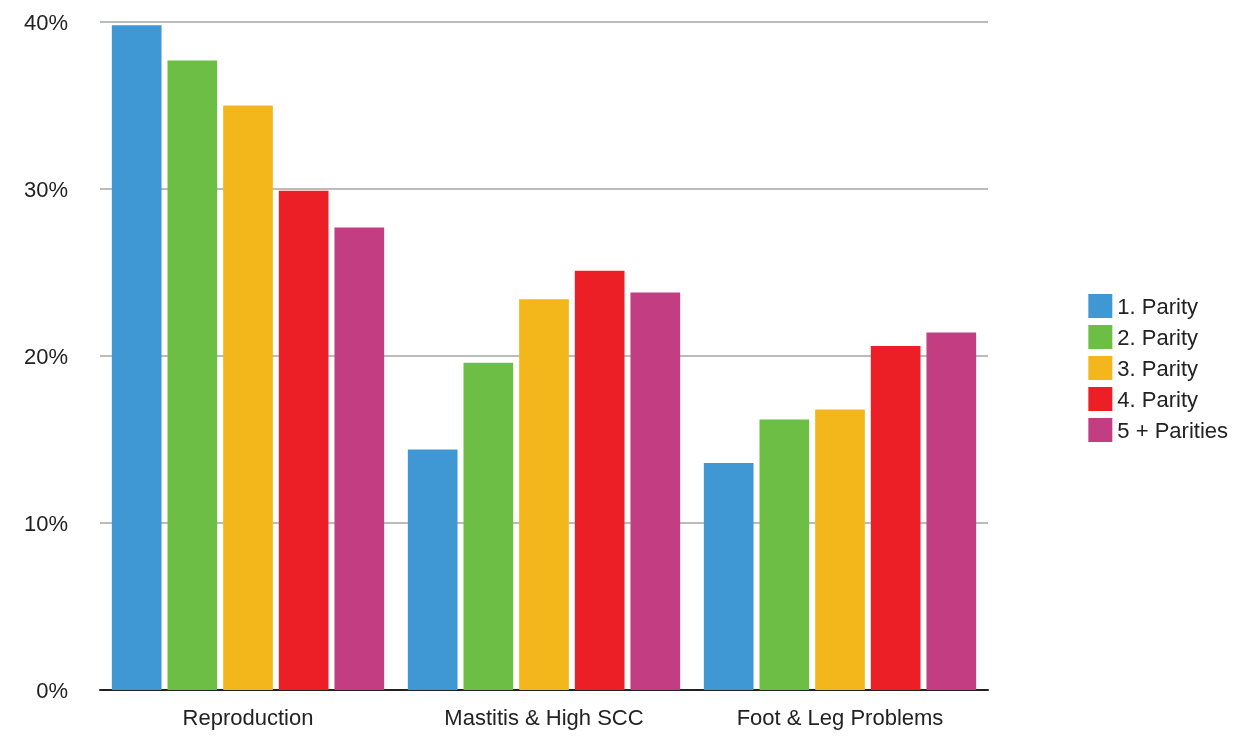 This screenshot has height=736, width=1247. I want to click on legend-label: 4. Parity, so click(1158, 399).